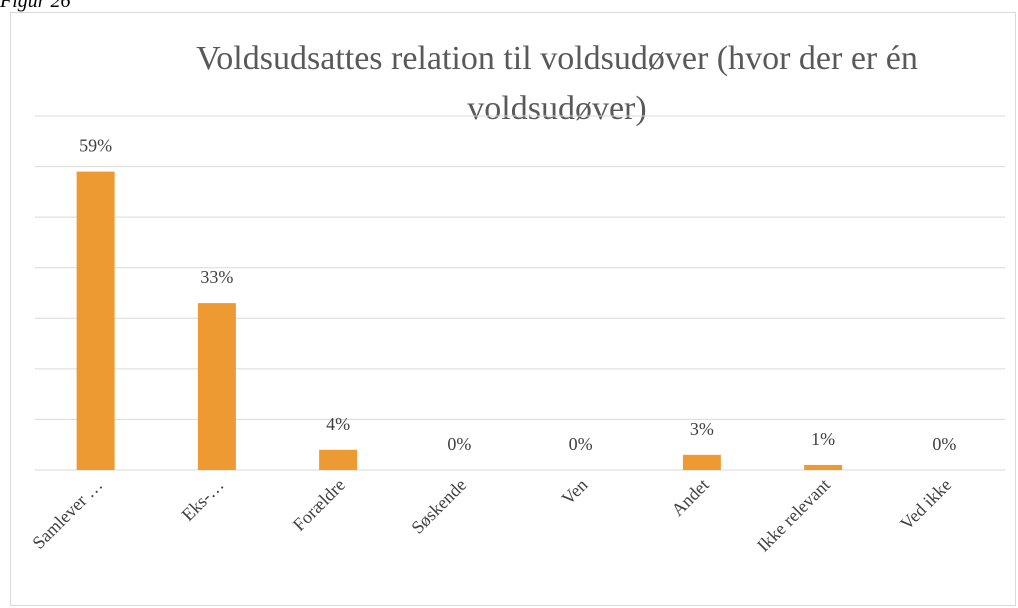 Image resolution: width=1018 pixels, height=608 pixels. What do you see at coordinates (95, 146) in the screenshot?
I see `data-label: 59%` at bounding box center [95, 146].